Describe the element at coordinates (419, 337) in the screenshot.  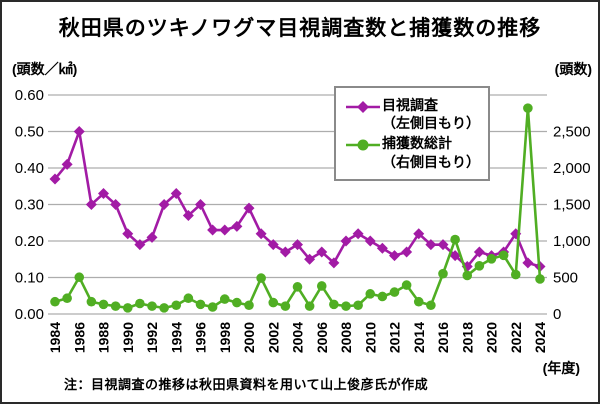
I see `x-axis-tick-label: 2014` at that location.